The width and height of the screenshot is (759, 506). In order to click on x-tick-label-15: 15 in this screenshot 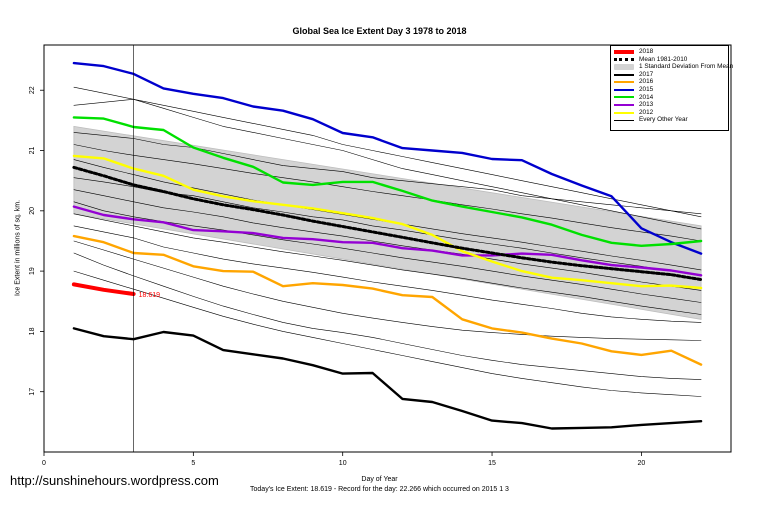, I will do `click(492, 463)`.